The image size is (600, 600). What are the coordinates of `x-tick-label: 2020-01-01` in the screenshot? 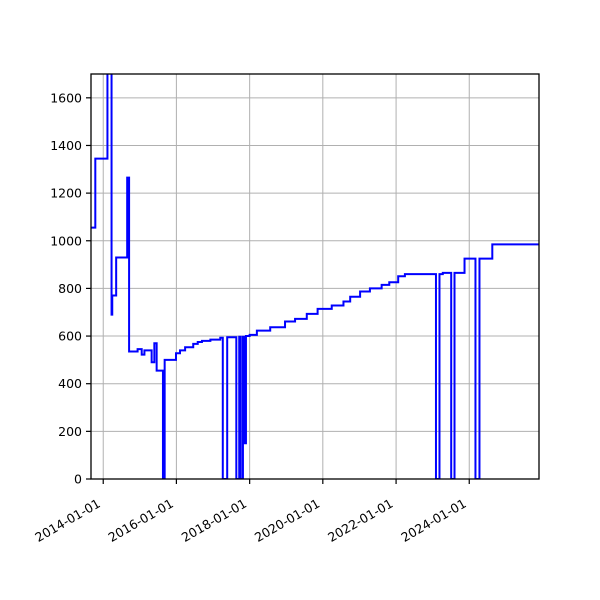 It's located at (287, 520).